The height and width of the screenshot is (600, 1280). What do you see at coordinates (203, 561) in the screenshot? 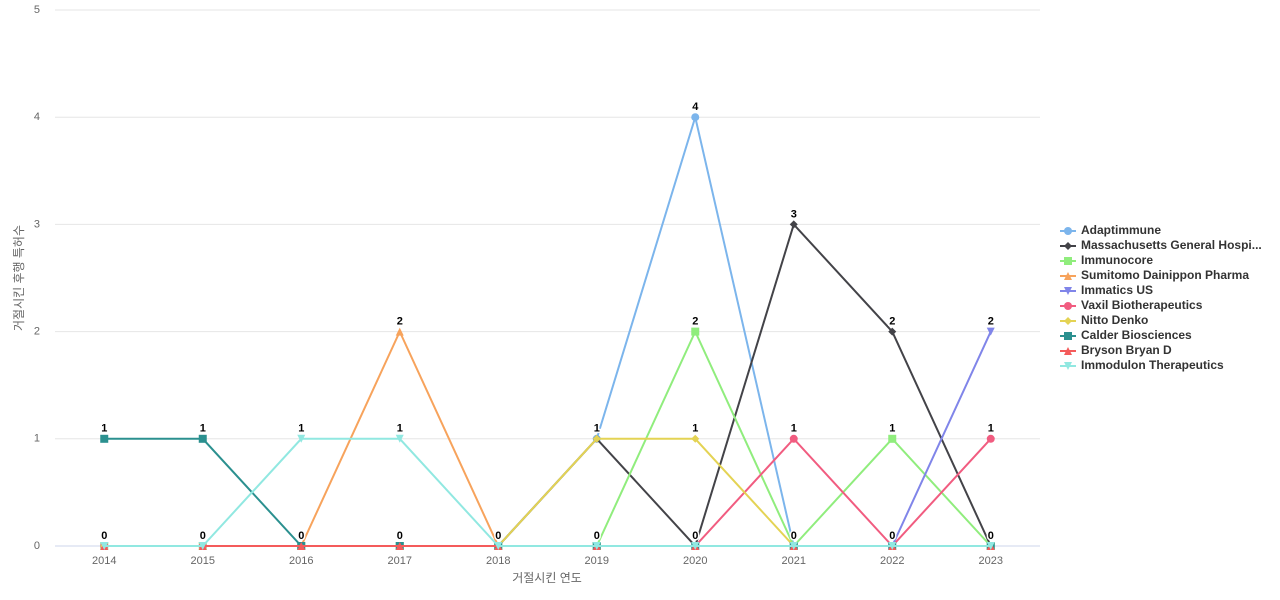
I see `x-tick-label: 2015` at bounding box center [203, 561].